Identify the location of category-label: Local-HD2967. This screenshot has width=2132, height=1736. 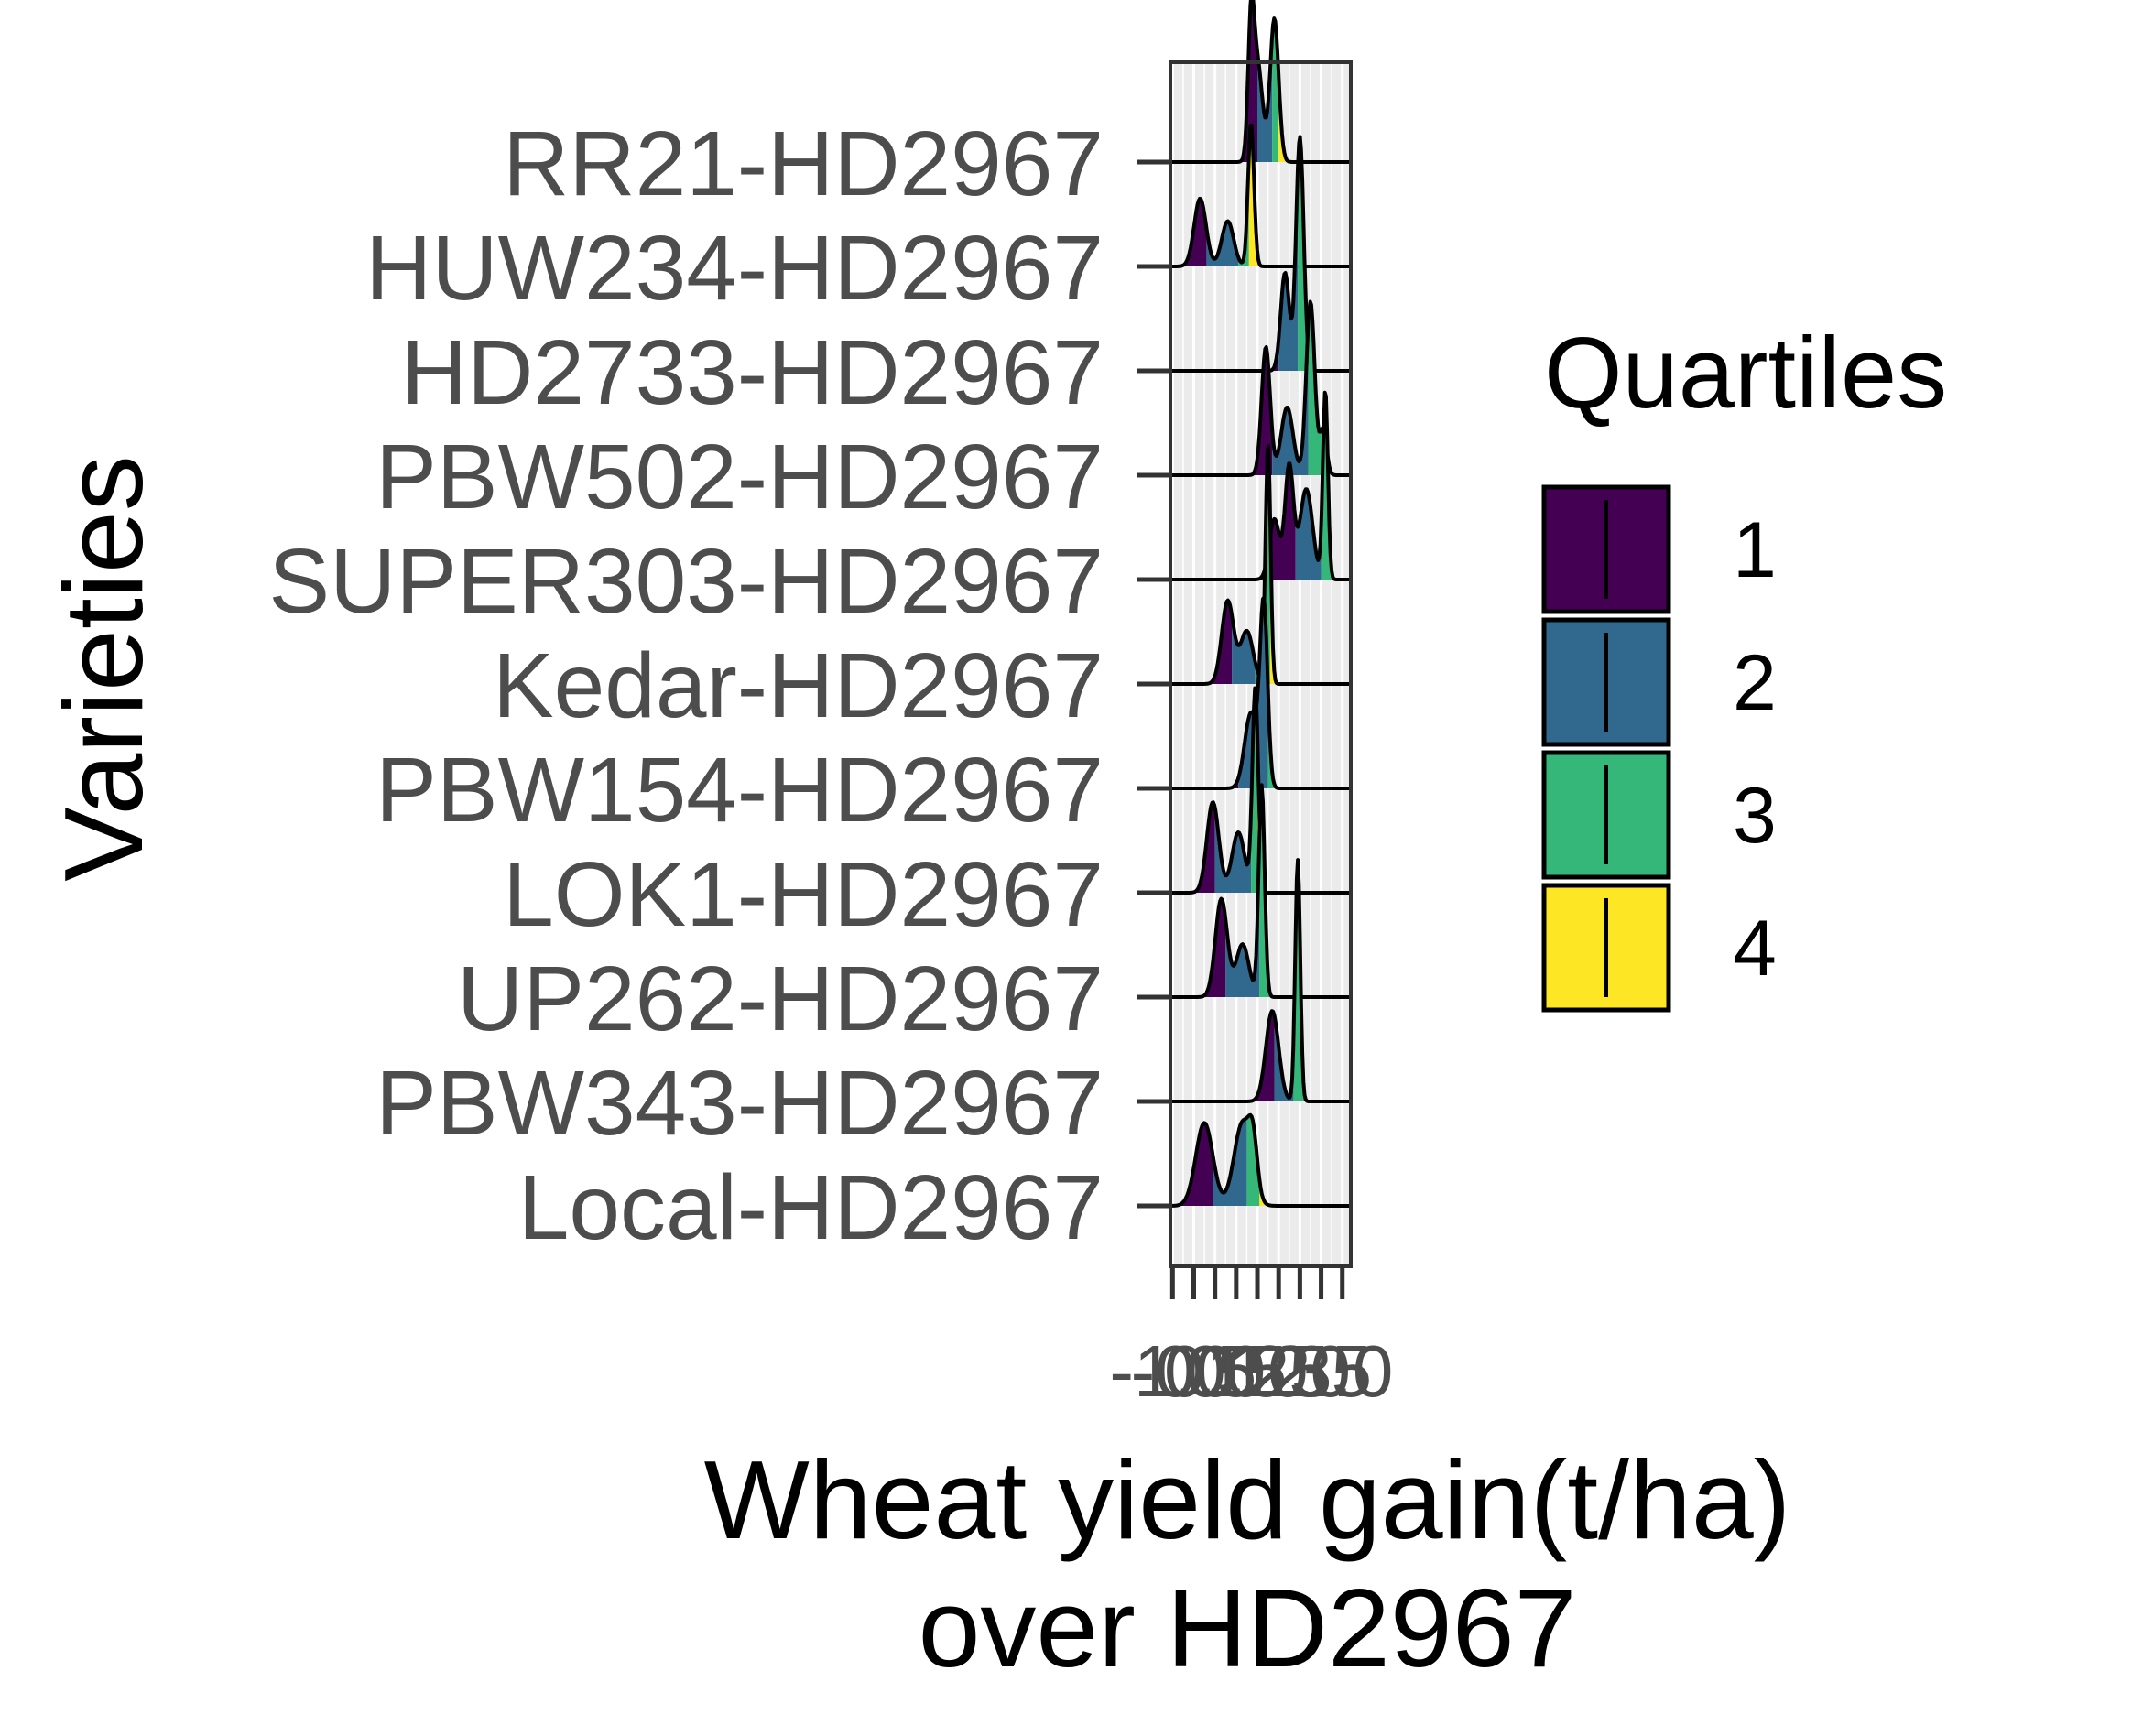
(811, 1207).